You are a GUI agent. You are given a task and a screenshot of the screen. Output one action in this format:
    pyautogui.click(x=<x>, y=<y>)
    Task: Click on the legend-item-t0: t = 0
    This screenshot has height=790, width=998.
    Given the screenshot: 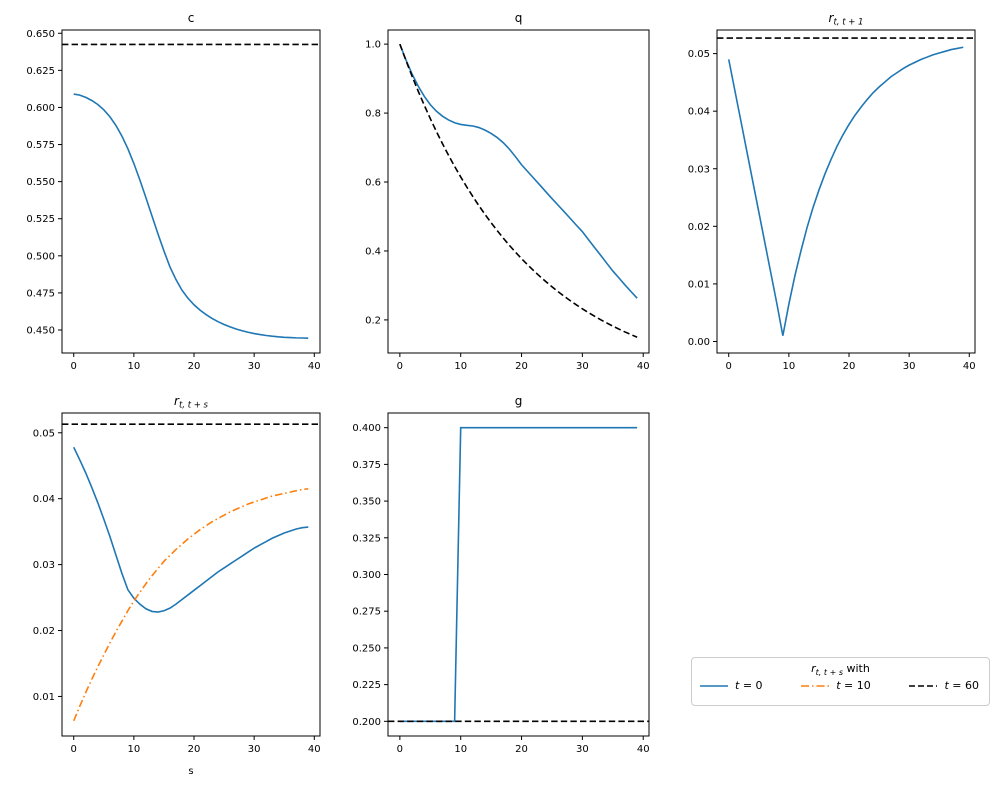 What is the action you would take?
    pyautogui.click(x=731, y=685)
    